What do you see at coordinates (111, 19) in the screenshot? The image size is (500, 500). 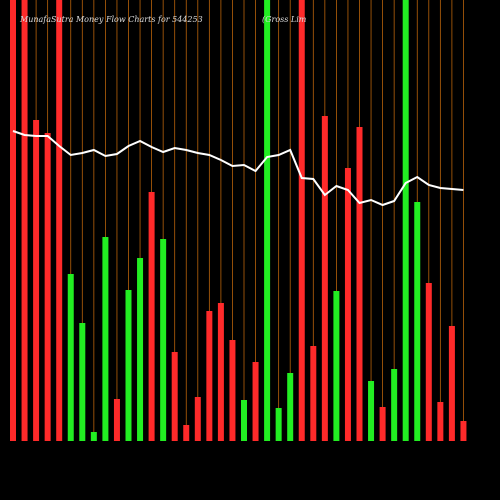 I see `chart-title: MunafaSutra Money Flow Charts for 544253` at bounding box center [111, 19].